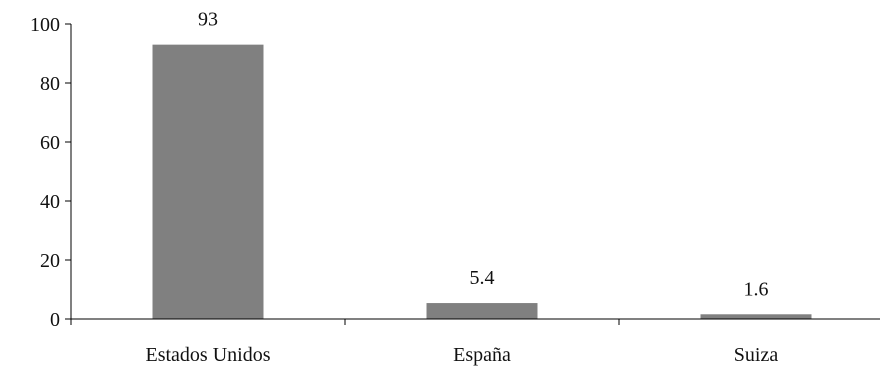 The width and height of the screenshot is (880, 369). What do you see at coordinates (45, 25) in the screenshot?
I see `y-tick-label: 100` at bounding box center [45, 25].